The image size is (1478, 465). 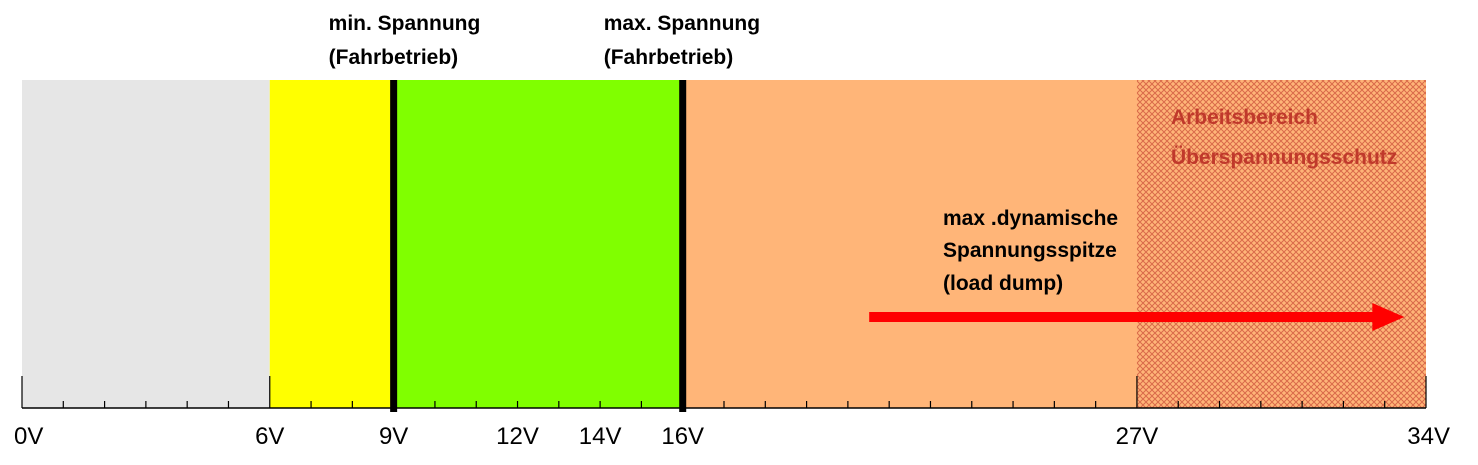 I want to click on tick-label-0v: 0V, so click(x=28, y=436).